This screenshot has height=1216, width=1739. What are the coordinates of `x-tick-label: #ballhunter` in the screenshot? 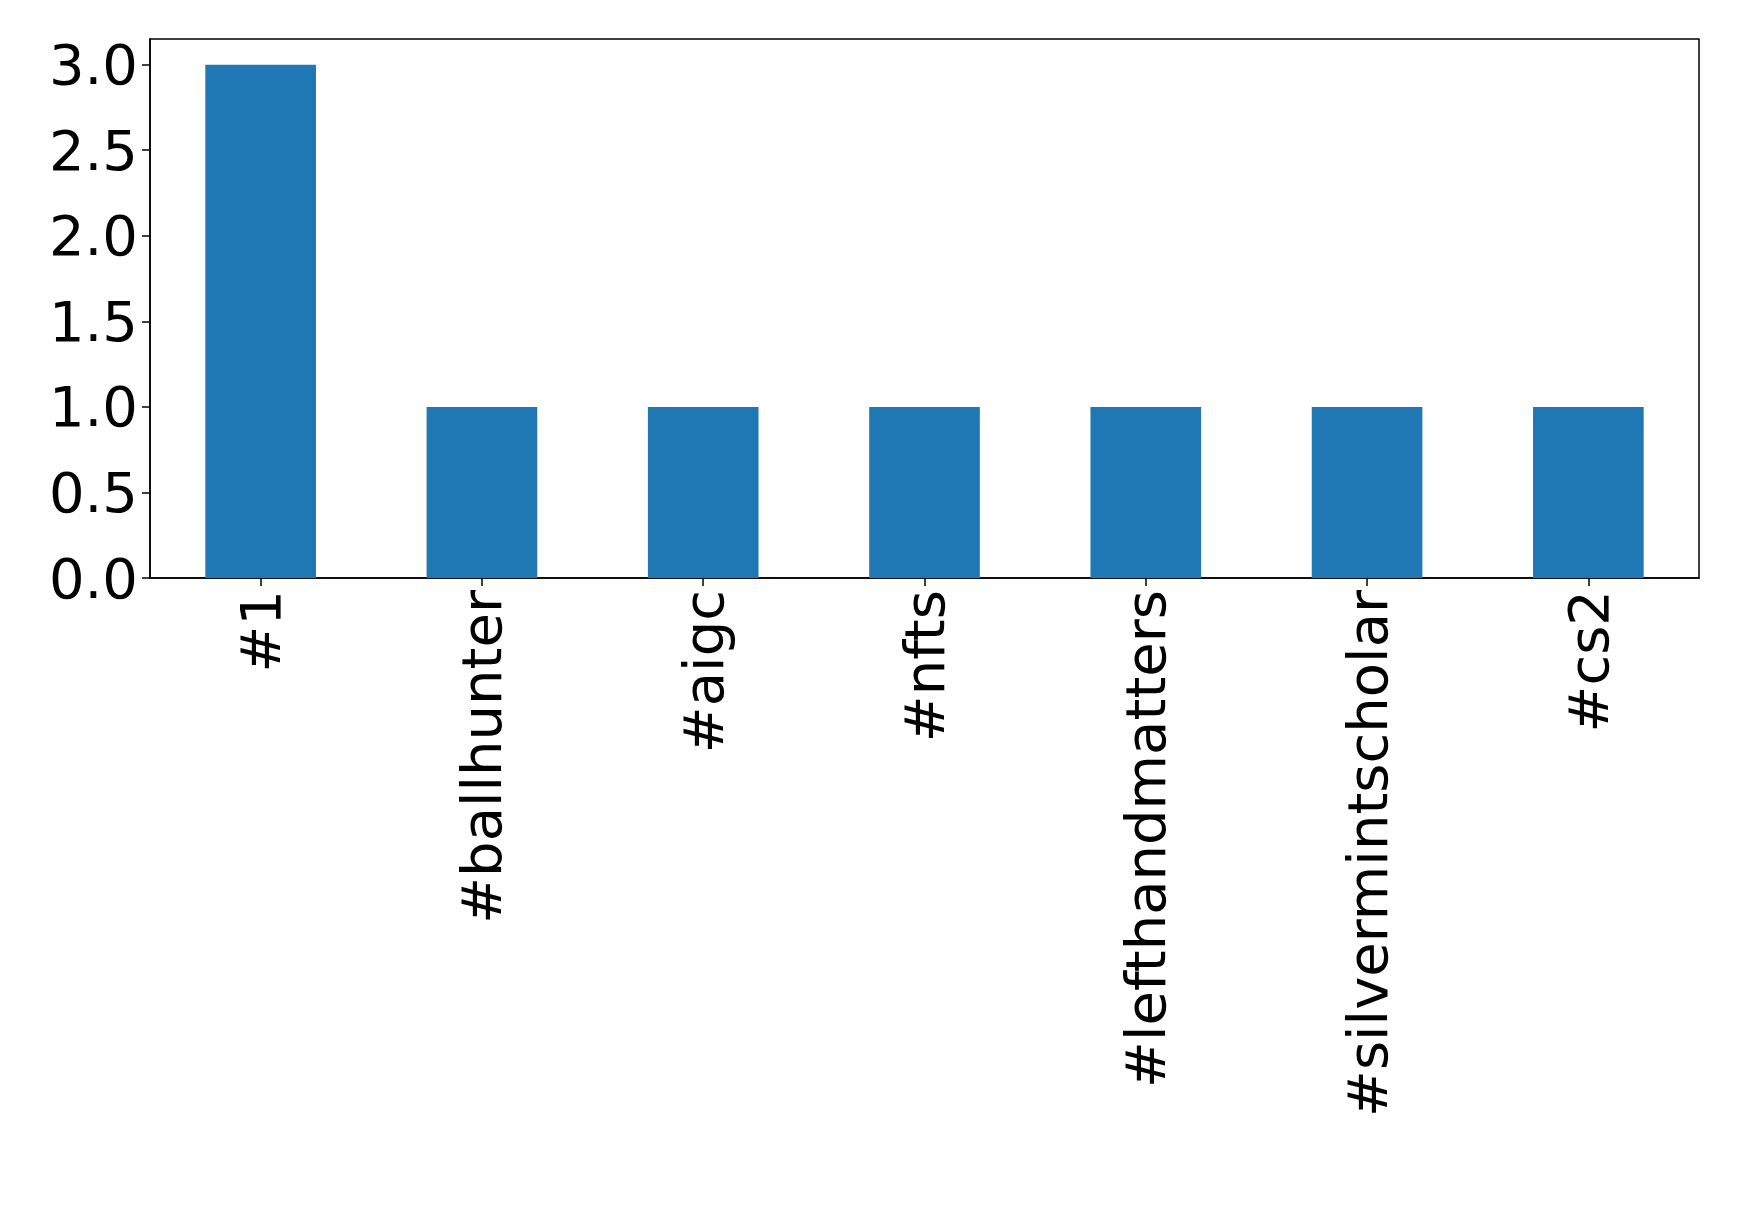 It's located at (482, 756).